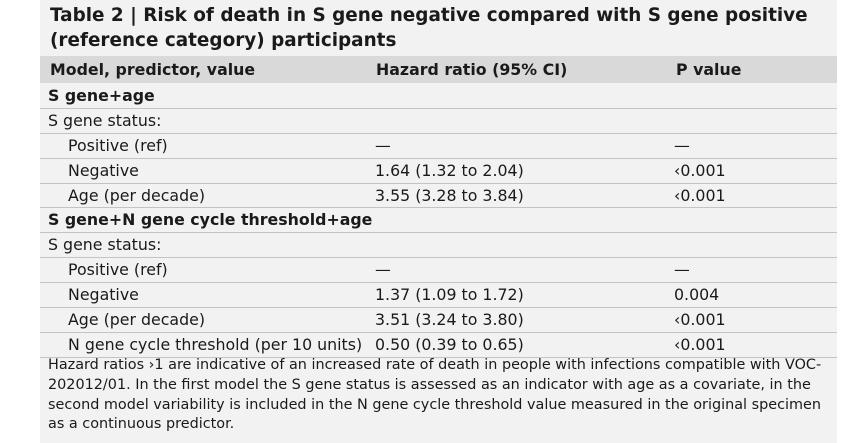 The width and height of the screenshot is (850, 443). Describe the element at coordinates (472, 69) in the screenshot. I see `column-header-hazard-ratio: Hazard ratio (95% CI)` at that location.